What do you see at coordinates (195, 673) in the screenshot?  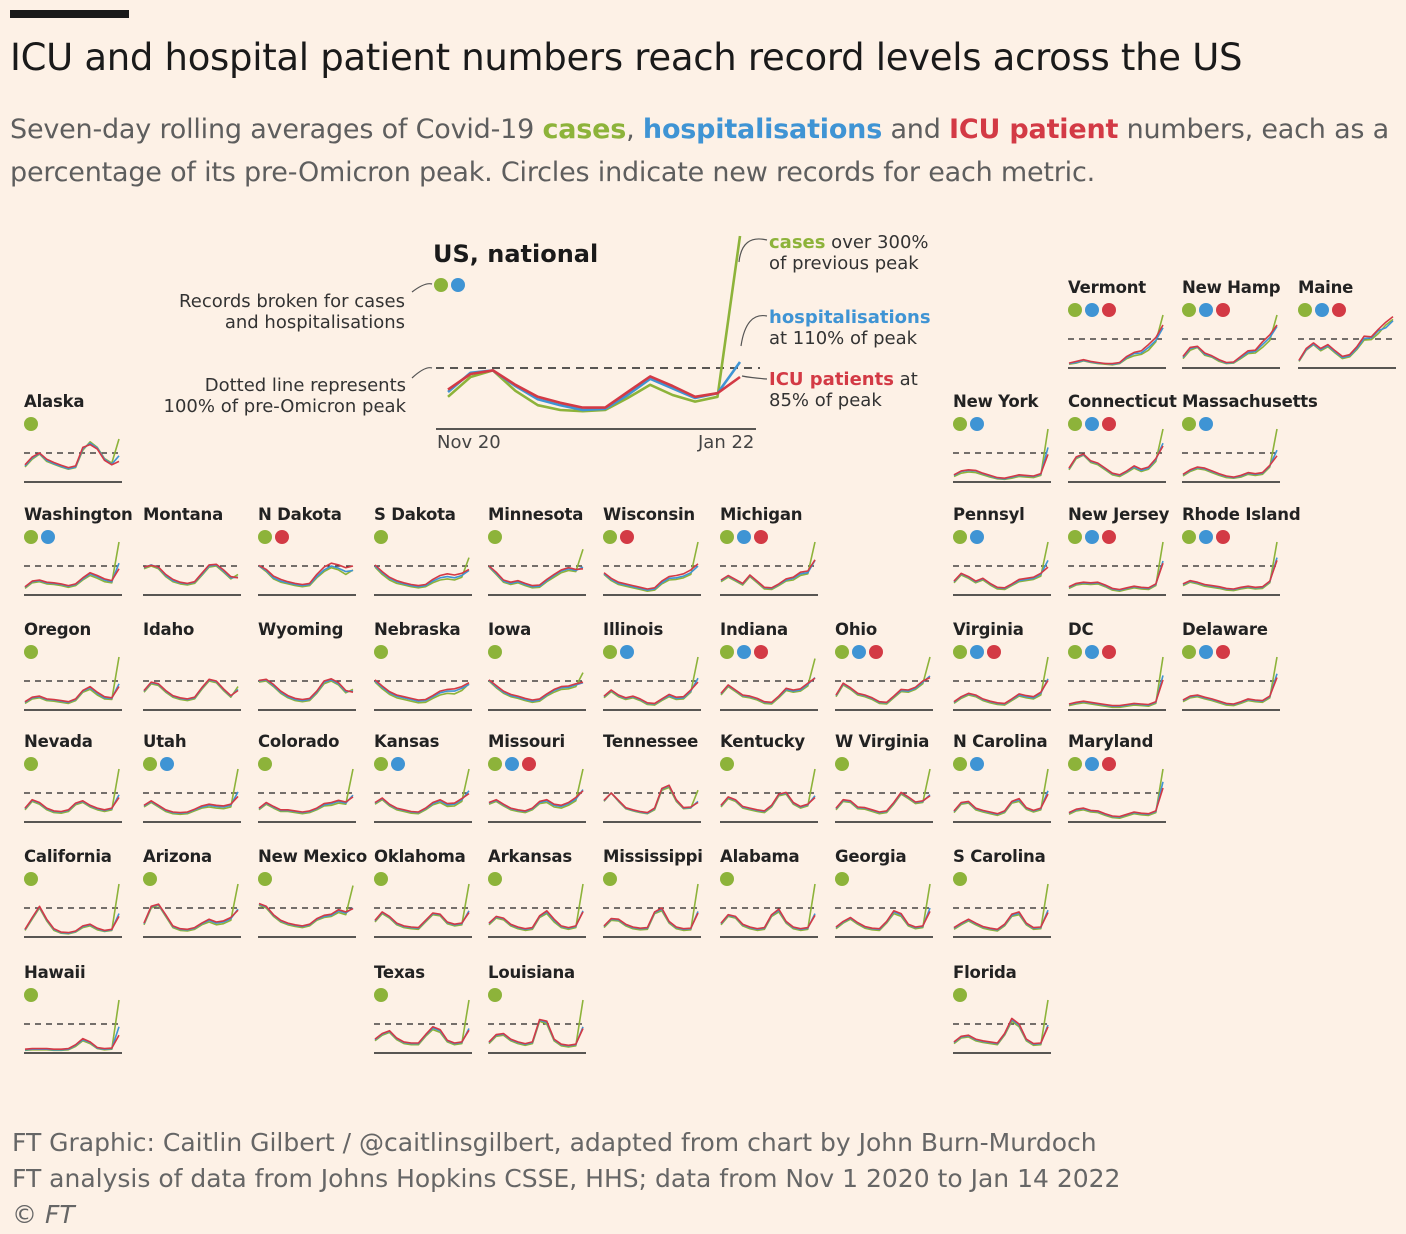 I see `state-tile-idaho: Idaho` at bounding box center [195, 673].